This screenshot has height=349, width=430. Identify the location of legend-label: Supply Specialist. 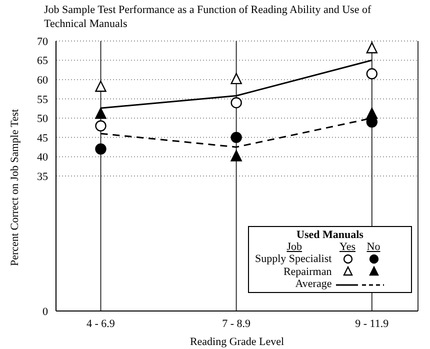
(294, 259).